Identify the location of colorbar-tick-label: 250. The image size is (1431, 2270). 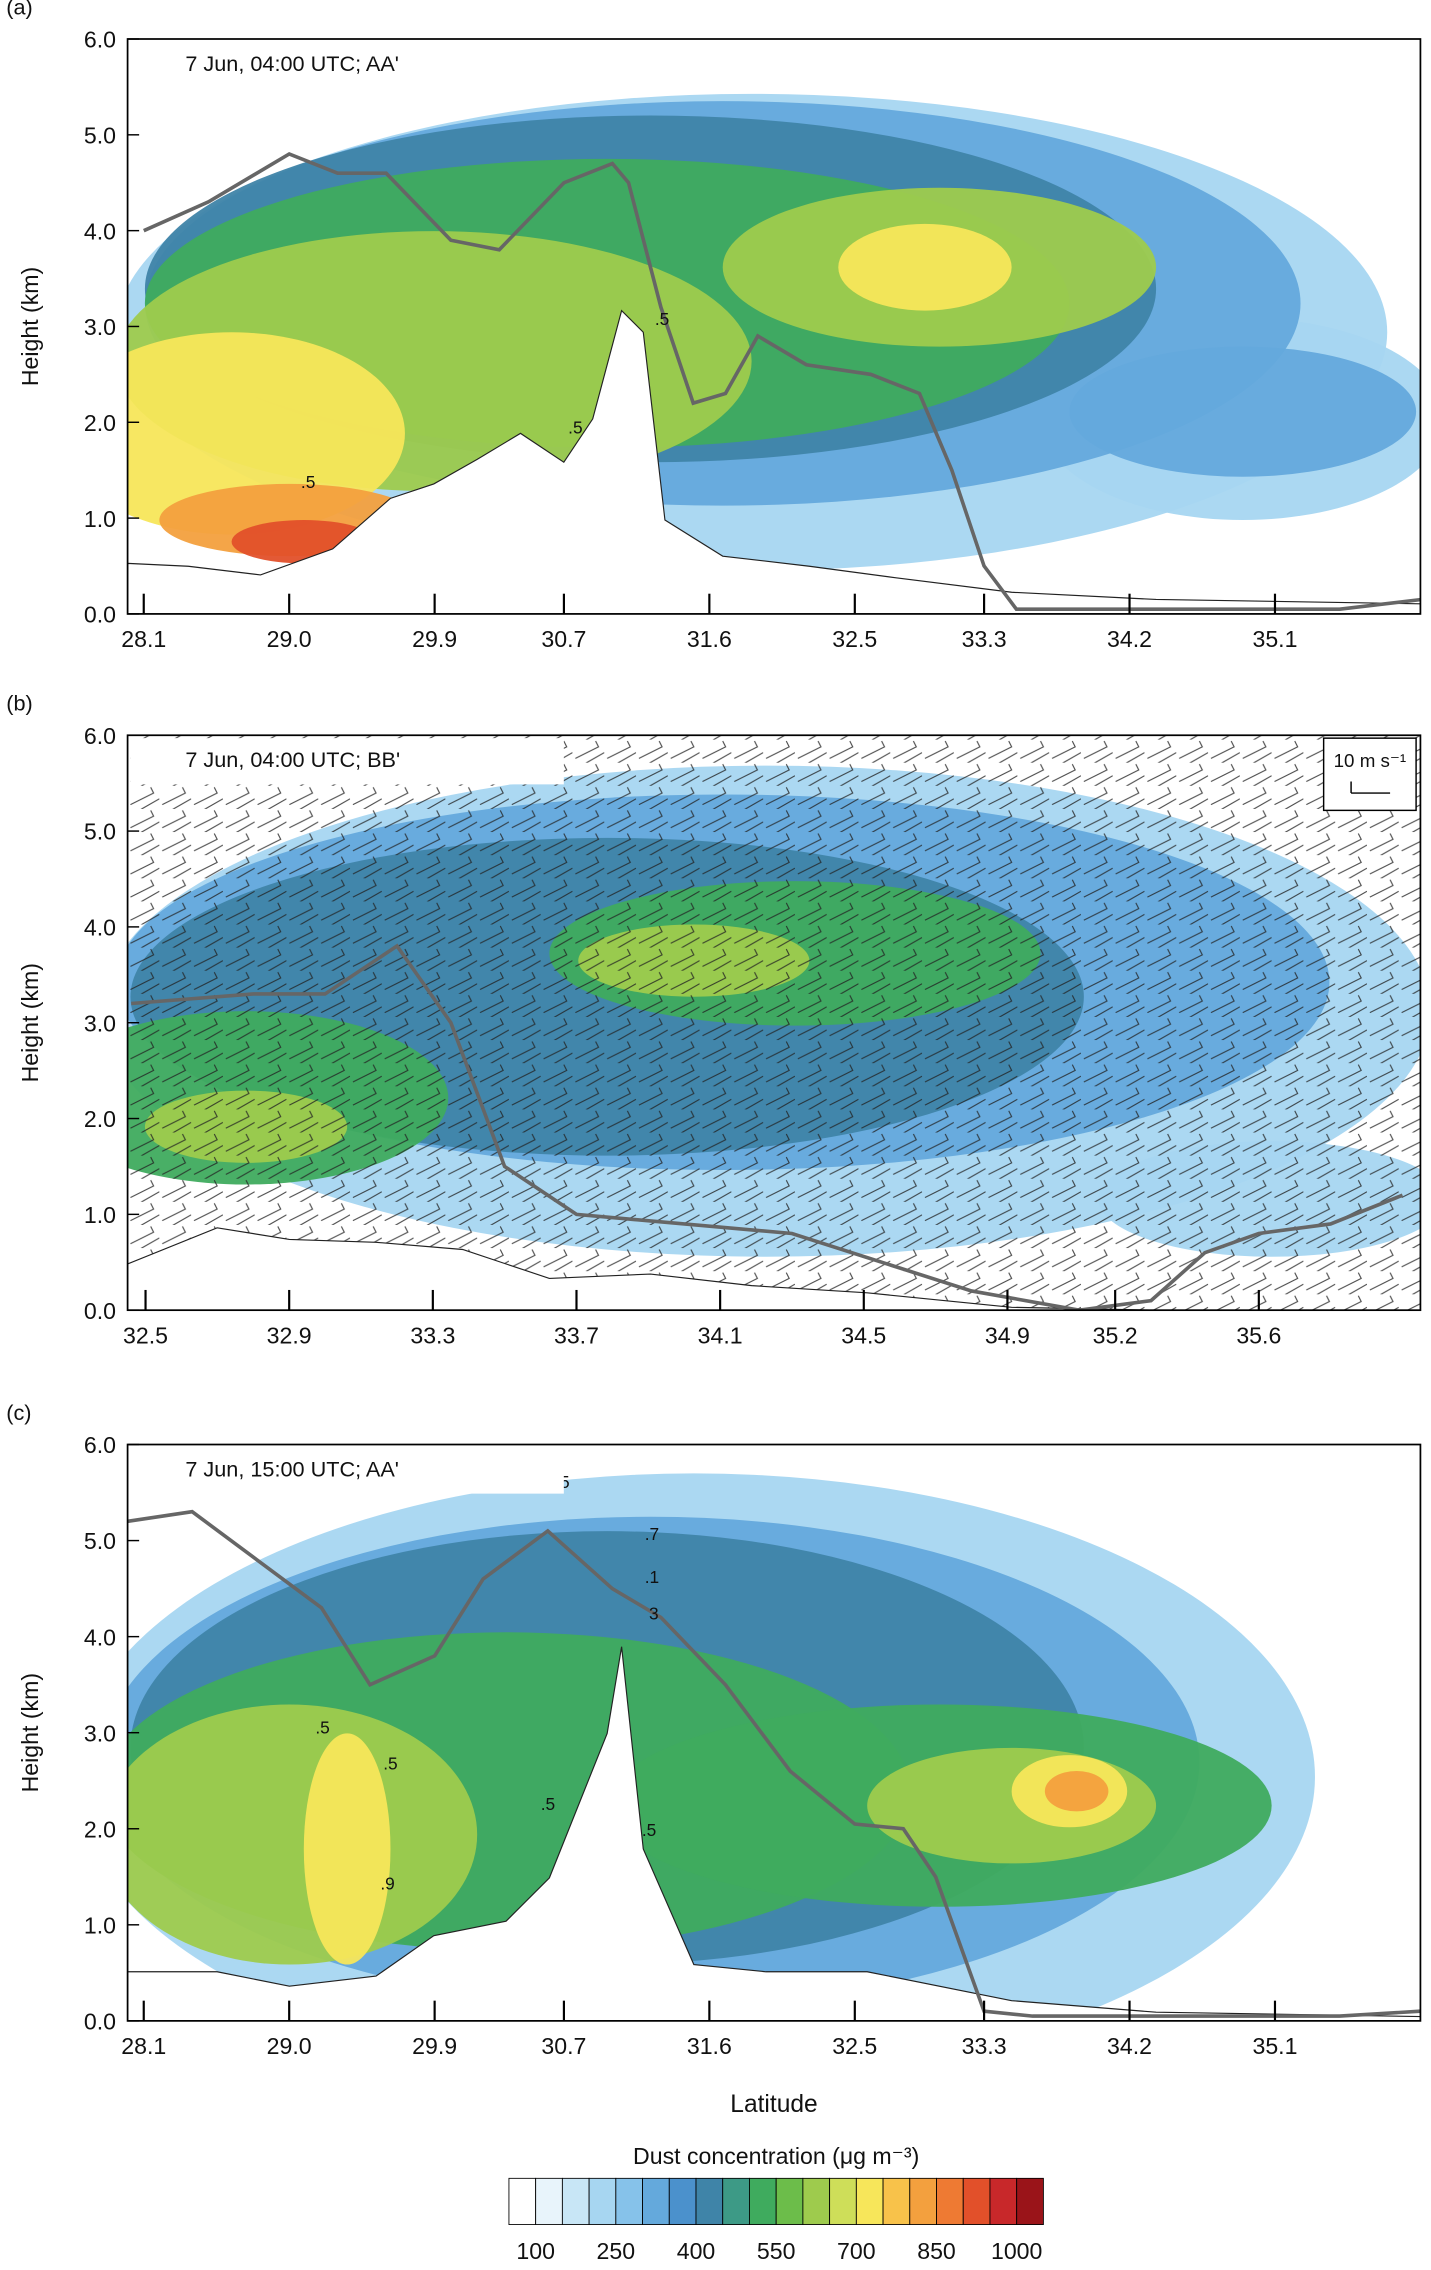
(616, 2251).